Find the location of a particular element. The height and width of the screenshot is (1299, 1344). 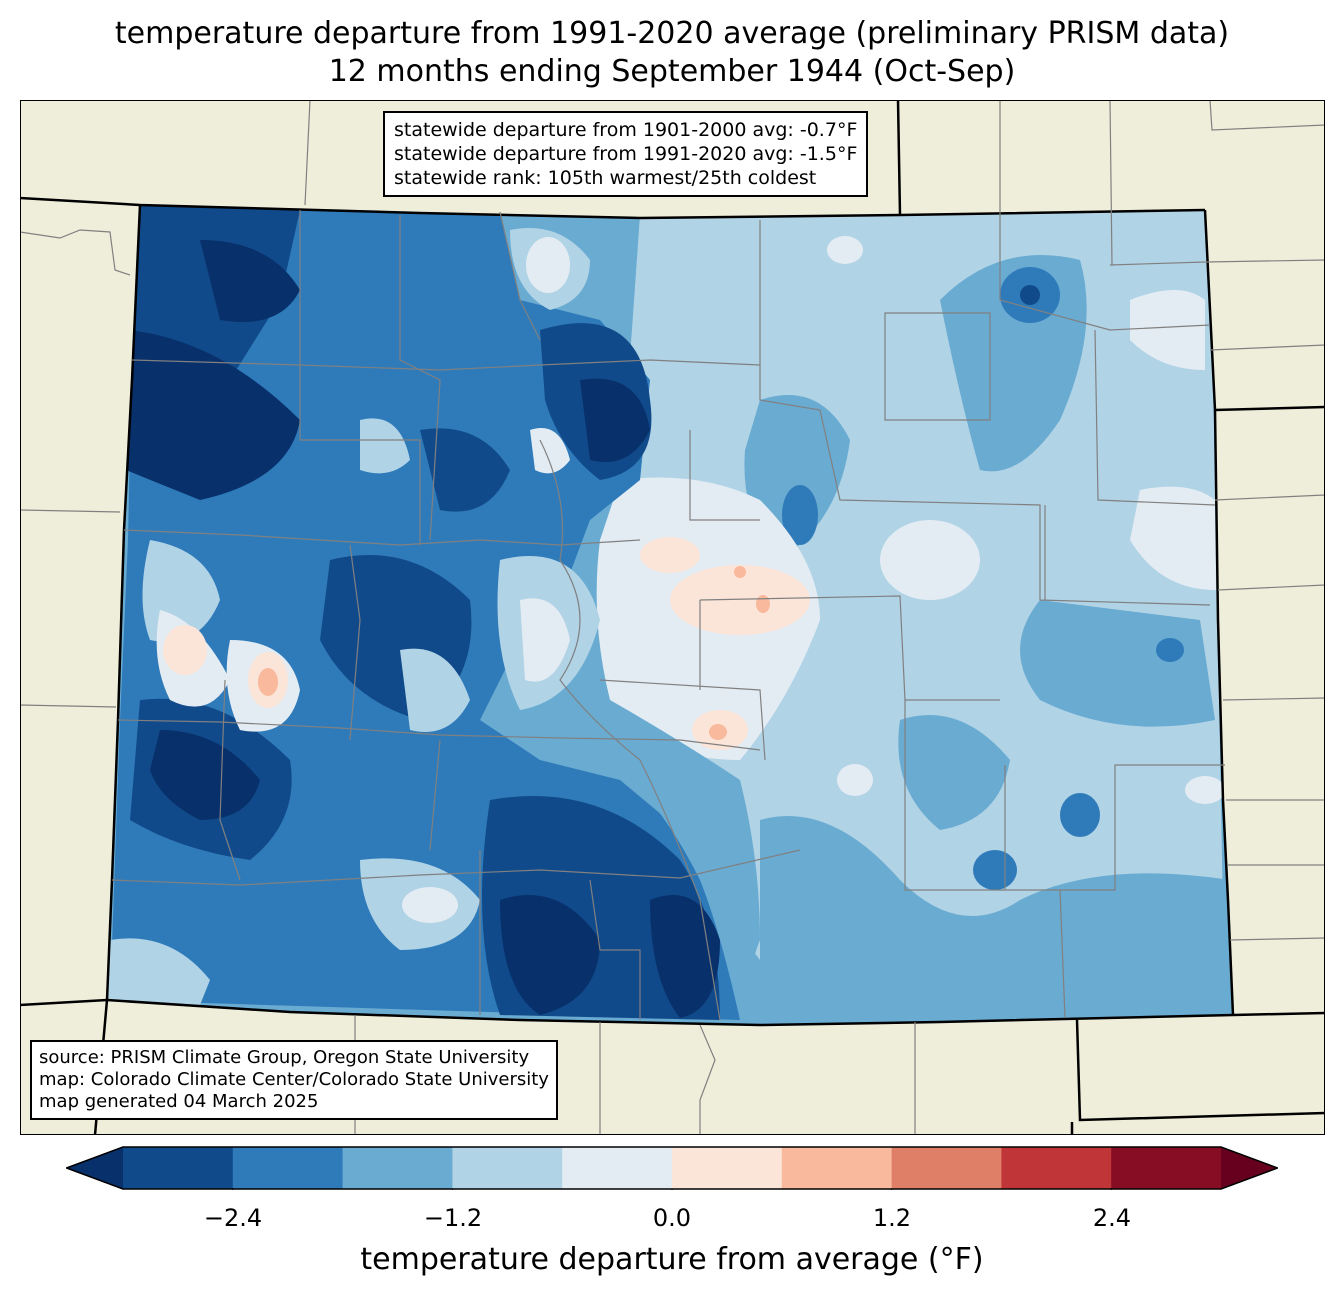

colorbar-tick-1: −2.4 is located at coordinates (233, 1218).